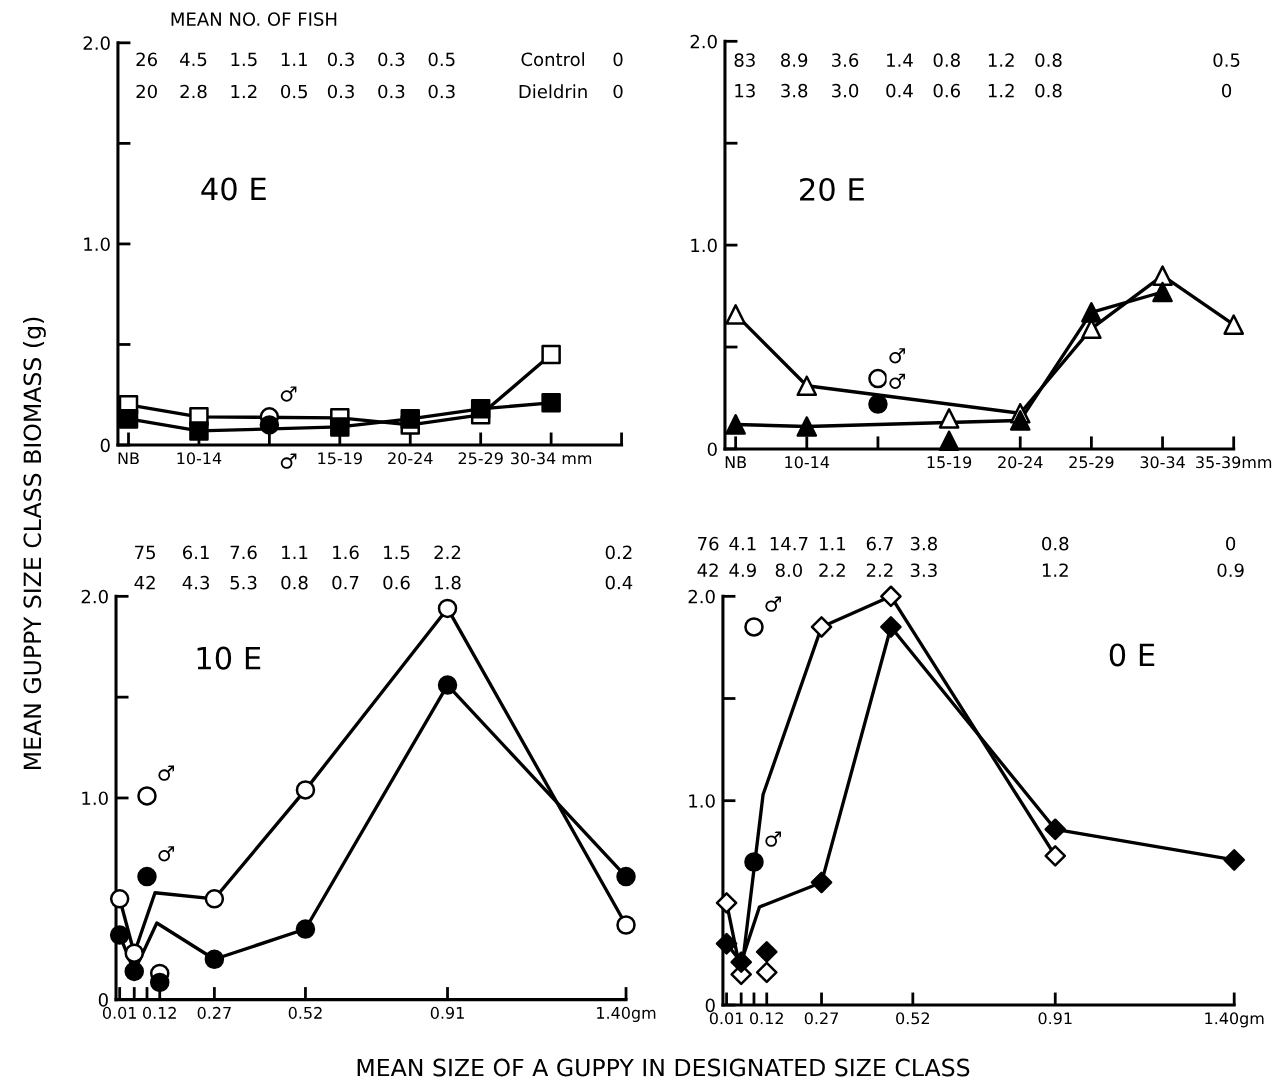 This screenshot has height=1087, width=1275. What do you see at coordinates (1234, 462) in the screenshot?
I see `x-tick-label: 35-39mm` at bounding box center [1234, 462].